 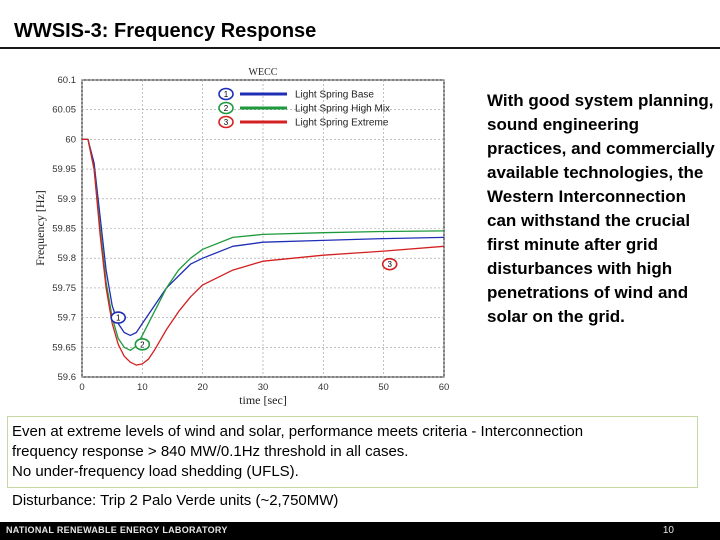 What do you see at coordinates (64, 347) in the screenshot?
I see `y-tick-label: 59.65` at bounding box center [64, 347].